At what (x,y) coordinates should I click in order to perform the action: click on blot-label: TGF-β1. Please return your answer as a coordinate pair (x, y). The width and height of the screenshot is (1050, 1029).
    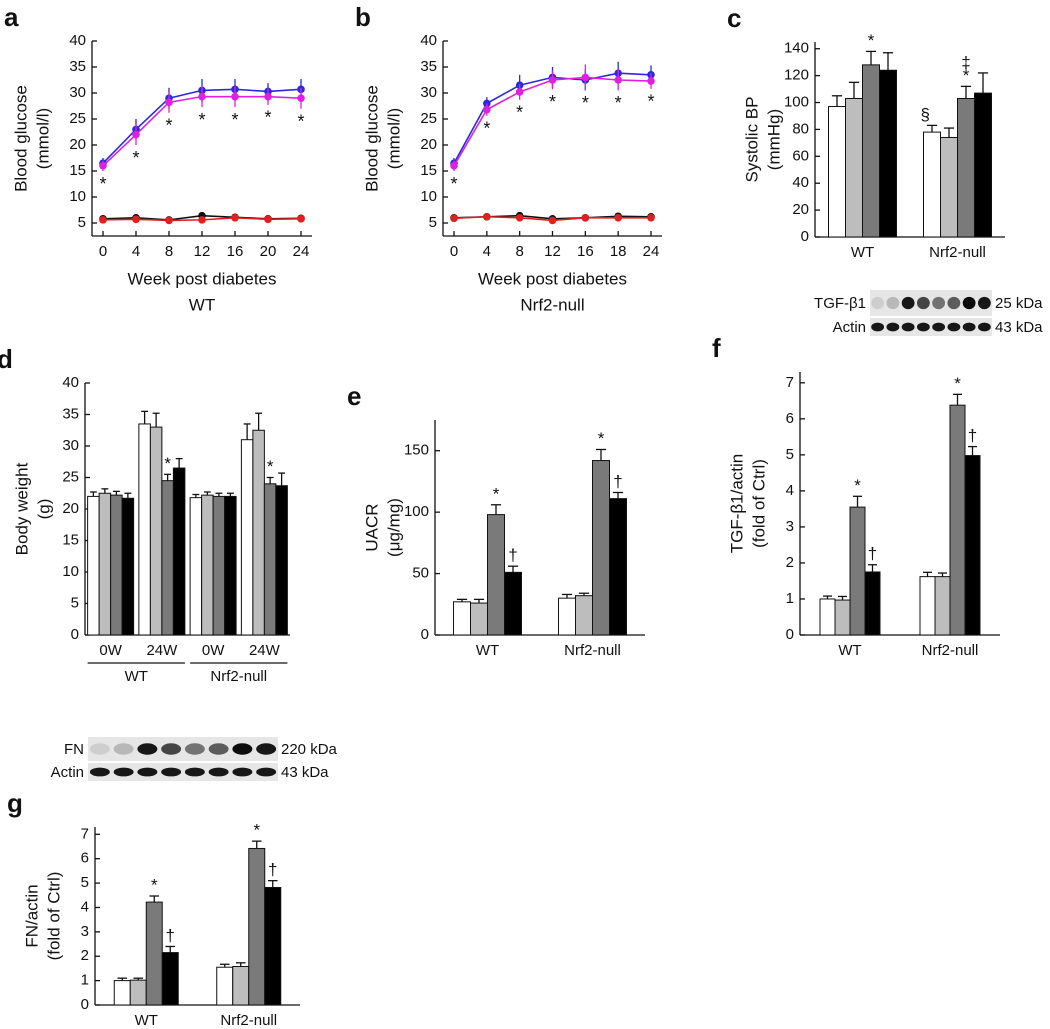
    Looking at the image, I should click on (840, 303).